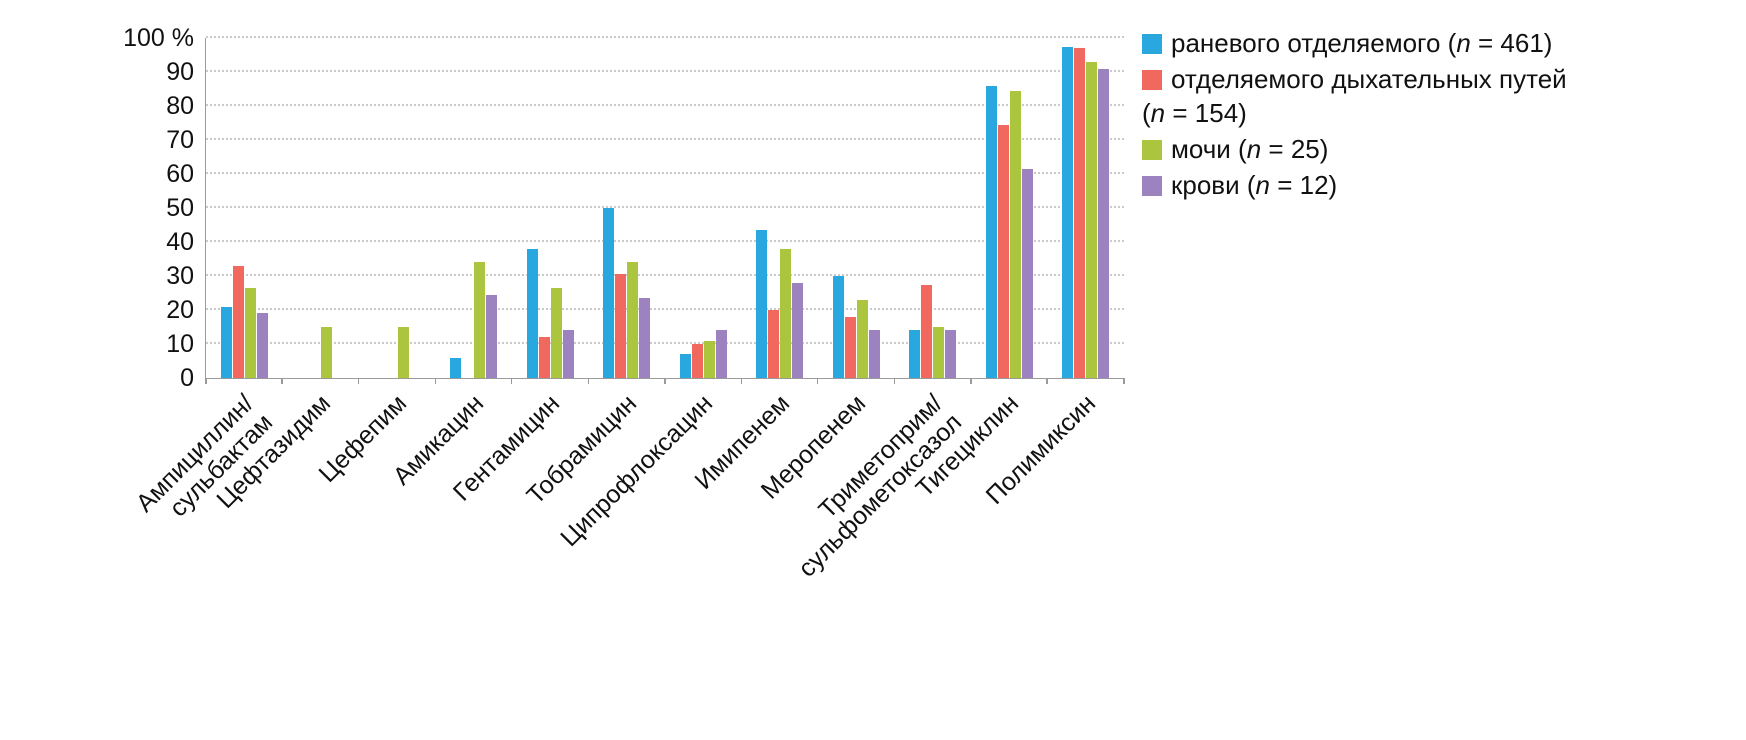 This screenshot has height=740, width=1746. Describe the element at coordinates (180, 208) in the screenshot. I see `y-tick-label: 50` at that location.